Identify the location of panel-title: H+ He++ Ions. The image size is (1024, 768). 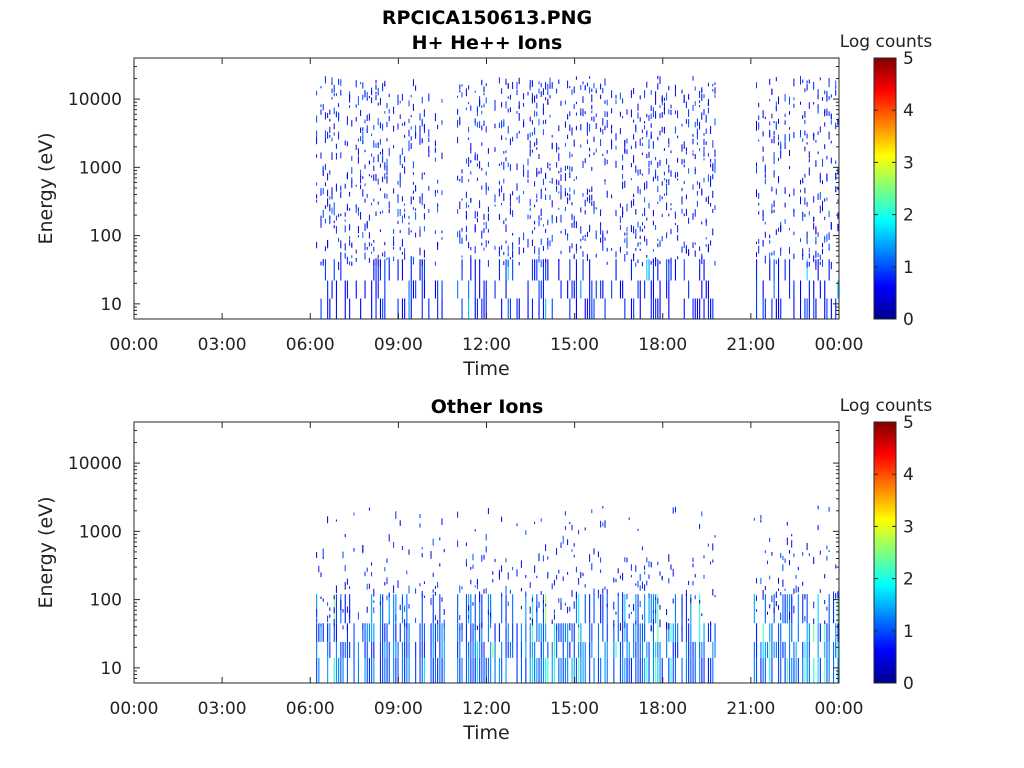
(487, 43).